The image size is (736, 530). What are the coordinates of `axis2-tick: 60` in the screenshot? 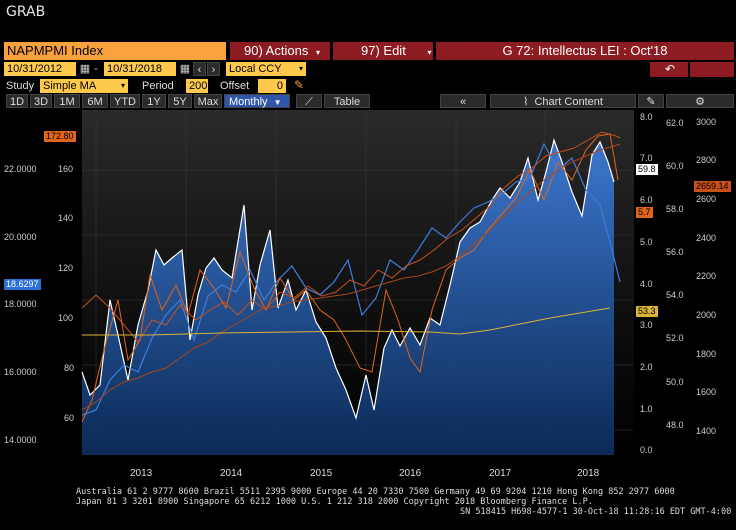 It's located at (69, 418).